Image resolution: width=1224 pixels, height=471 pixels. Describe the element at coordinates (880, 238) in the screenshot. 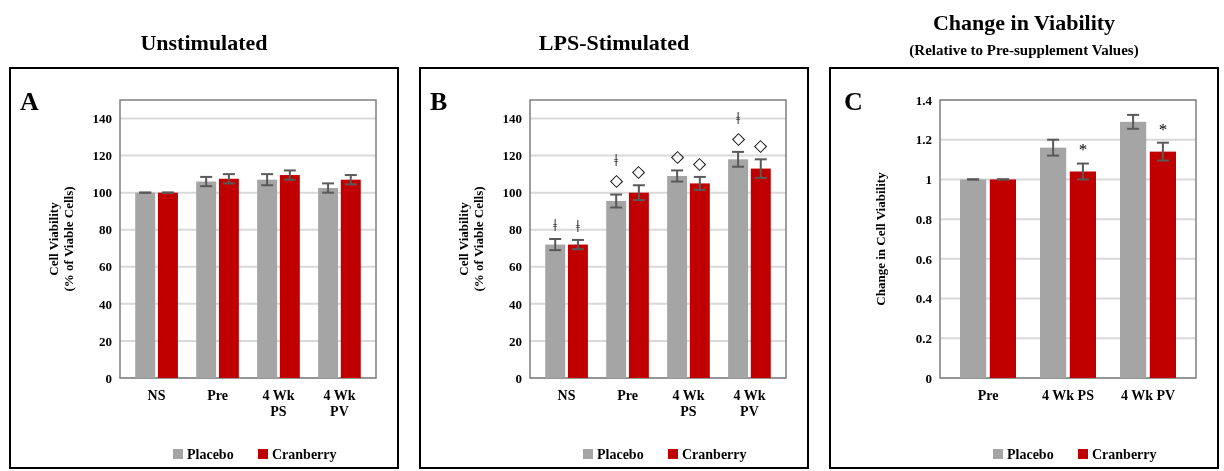

I see `y-axis-title: Change in Cell Viability` at that location.